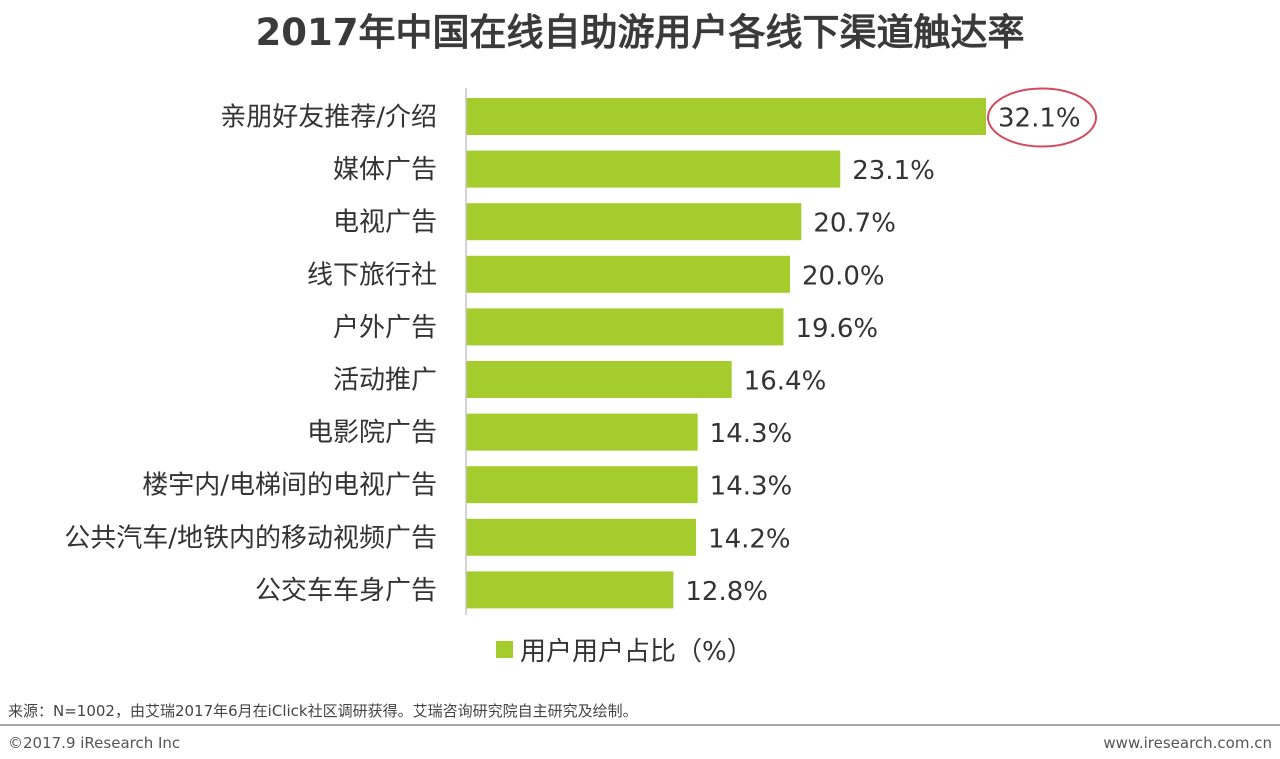  I want to click on category-label: 电视广告, so click(385, 223).